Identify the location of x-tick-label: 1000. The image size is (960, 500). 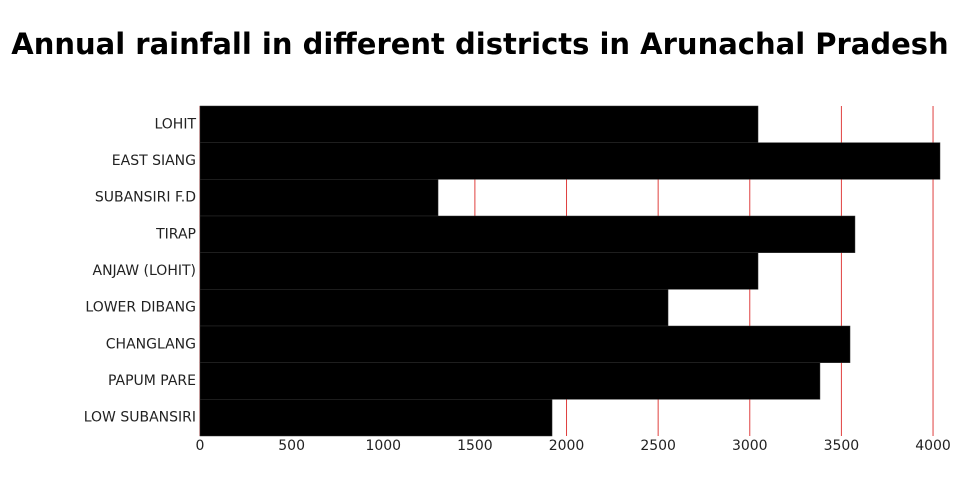
(383, 446).